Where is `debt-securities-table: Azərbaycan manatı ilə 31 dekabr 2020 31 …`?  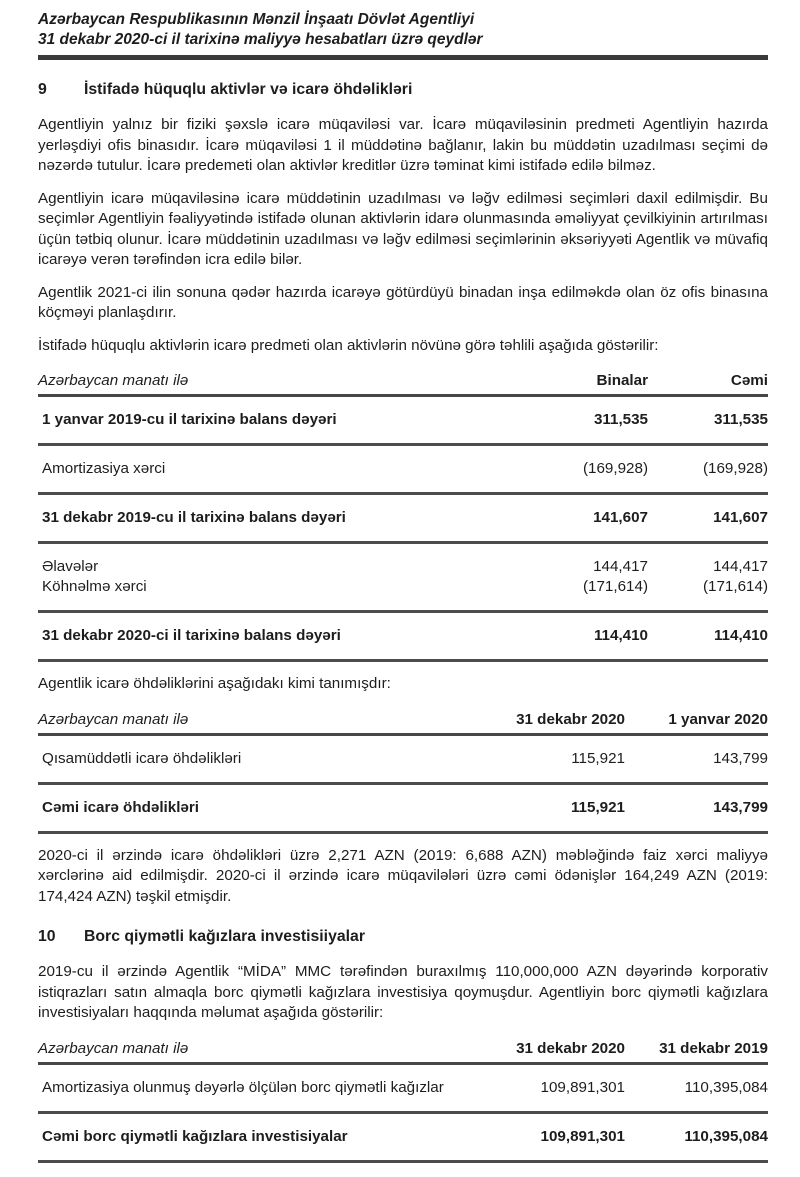 debt-securities-table: Azərbaycan manatı ilə 31 dekabr 2020 31 … is located at coordinates (403, 1100).